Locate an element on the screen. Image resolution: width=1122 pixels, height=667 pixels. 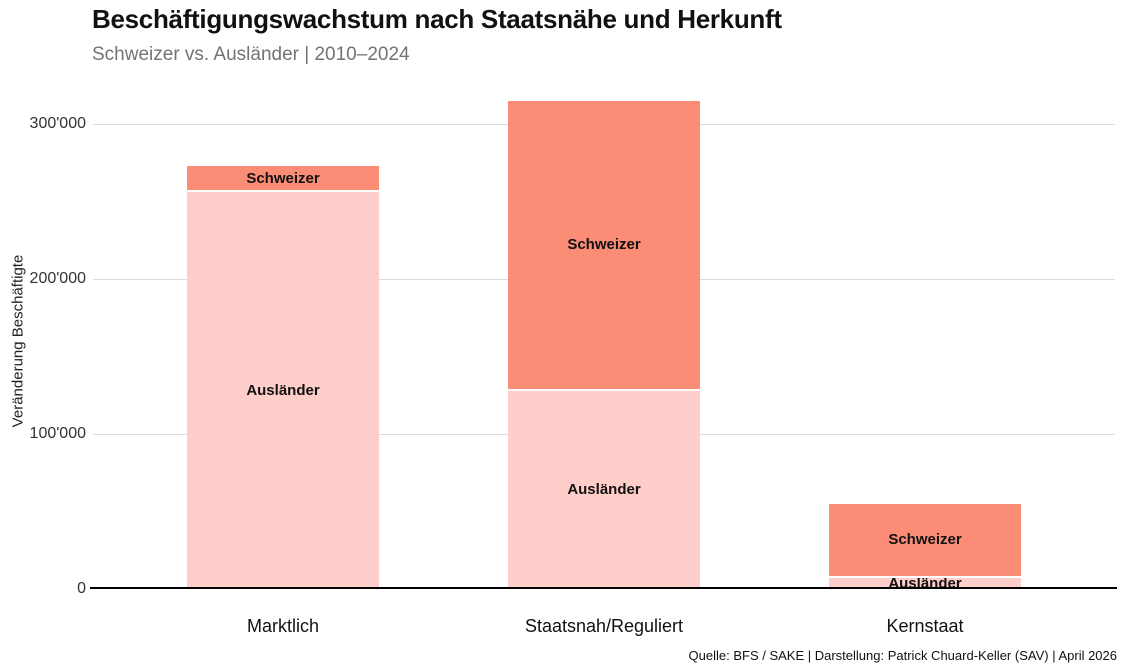
x-axis-label: Marktlich is located at coordinates (282, 626).